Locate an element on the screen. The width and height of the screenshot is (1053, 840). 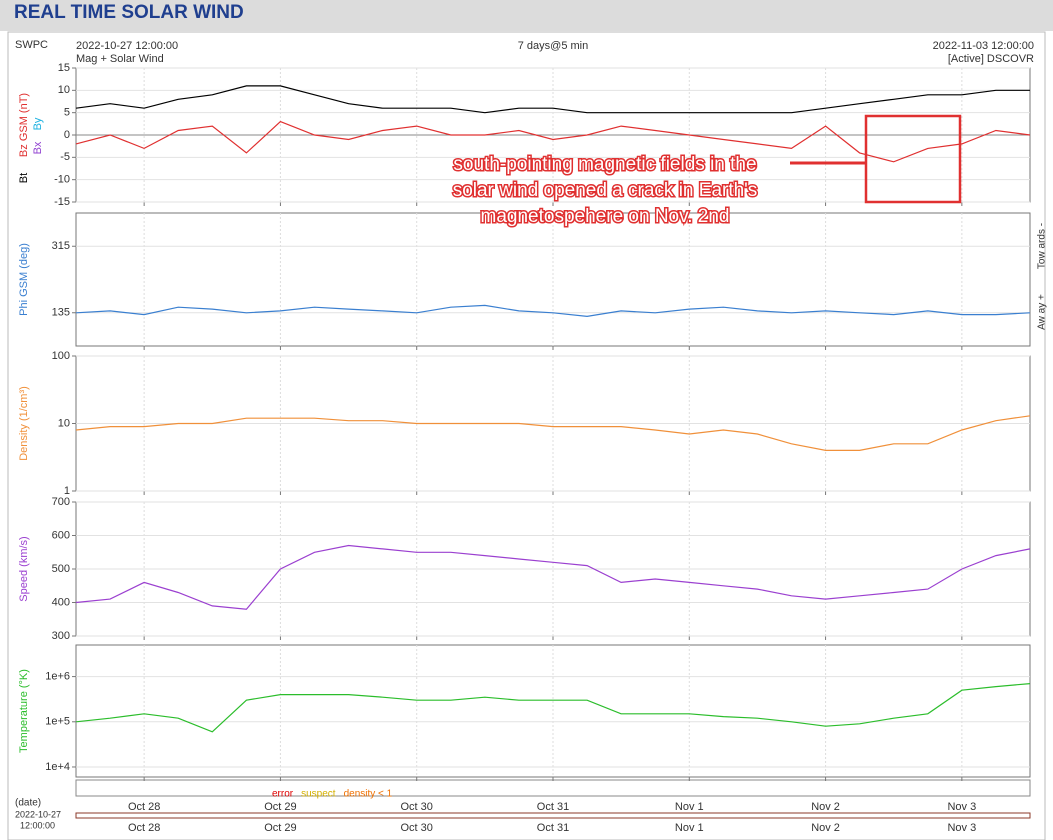
y-axis-label: By is located at coordinates (38, 123).